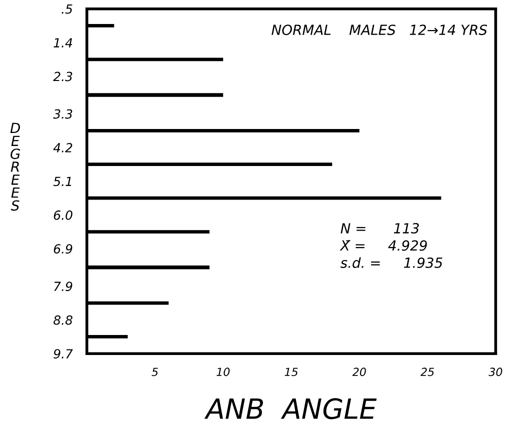 The height and width of the screenshot is (442, 511). Describe the element at coordinates (223, 372) in the screenshot. I see `x-tick-label: 10` at that location.